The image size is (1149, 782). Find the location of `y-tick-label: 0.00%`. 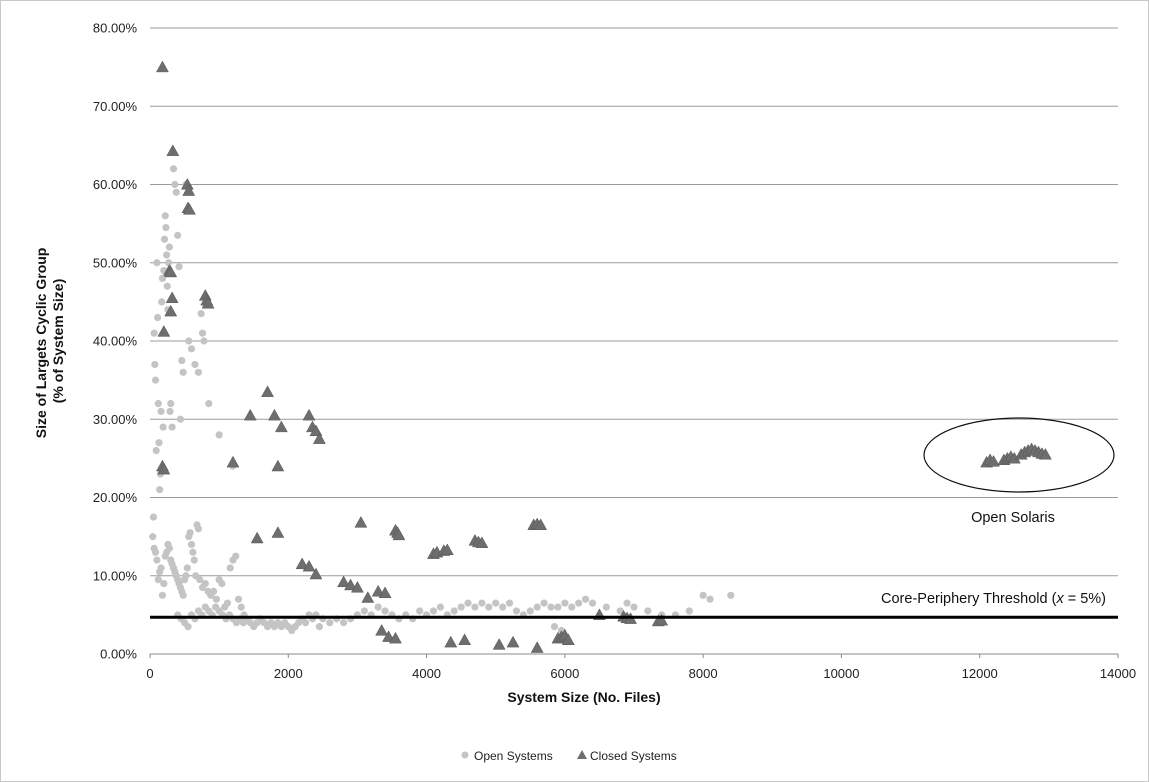

y-tick-label: 0.00% is located at coordinates (118, 654).